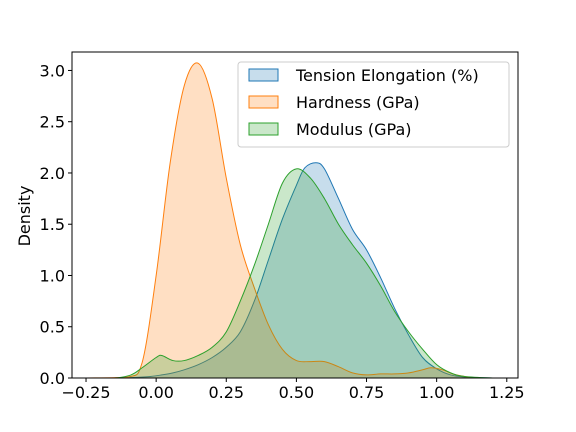 The image size is (576, 432). Describe the element at coordinates (52, 378) in the screenshot. I see `y-tick-label: 0.0` at that location.